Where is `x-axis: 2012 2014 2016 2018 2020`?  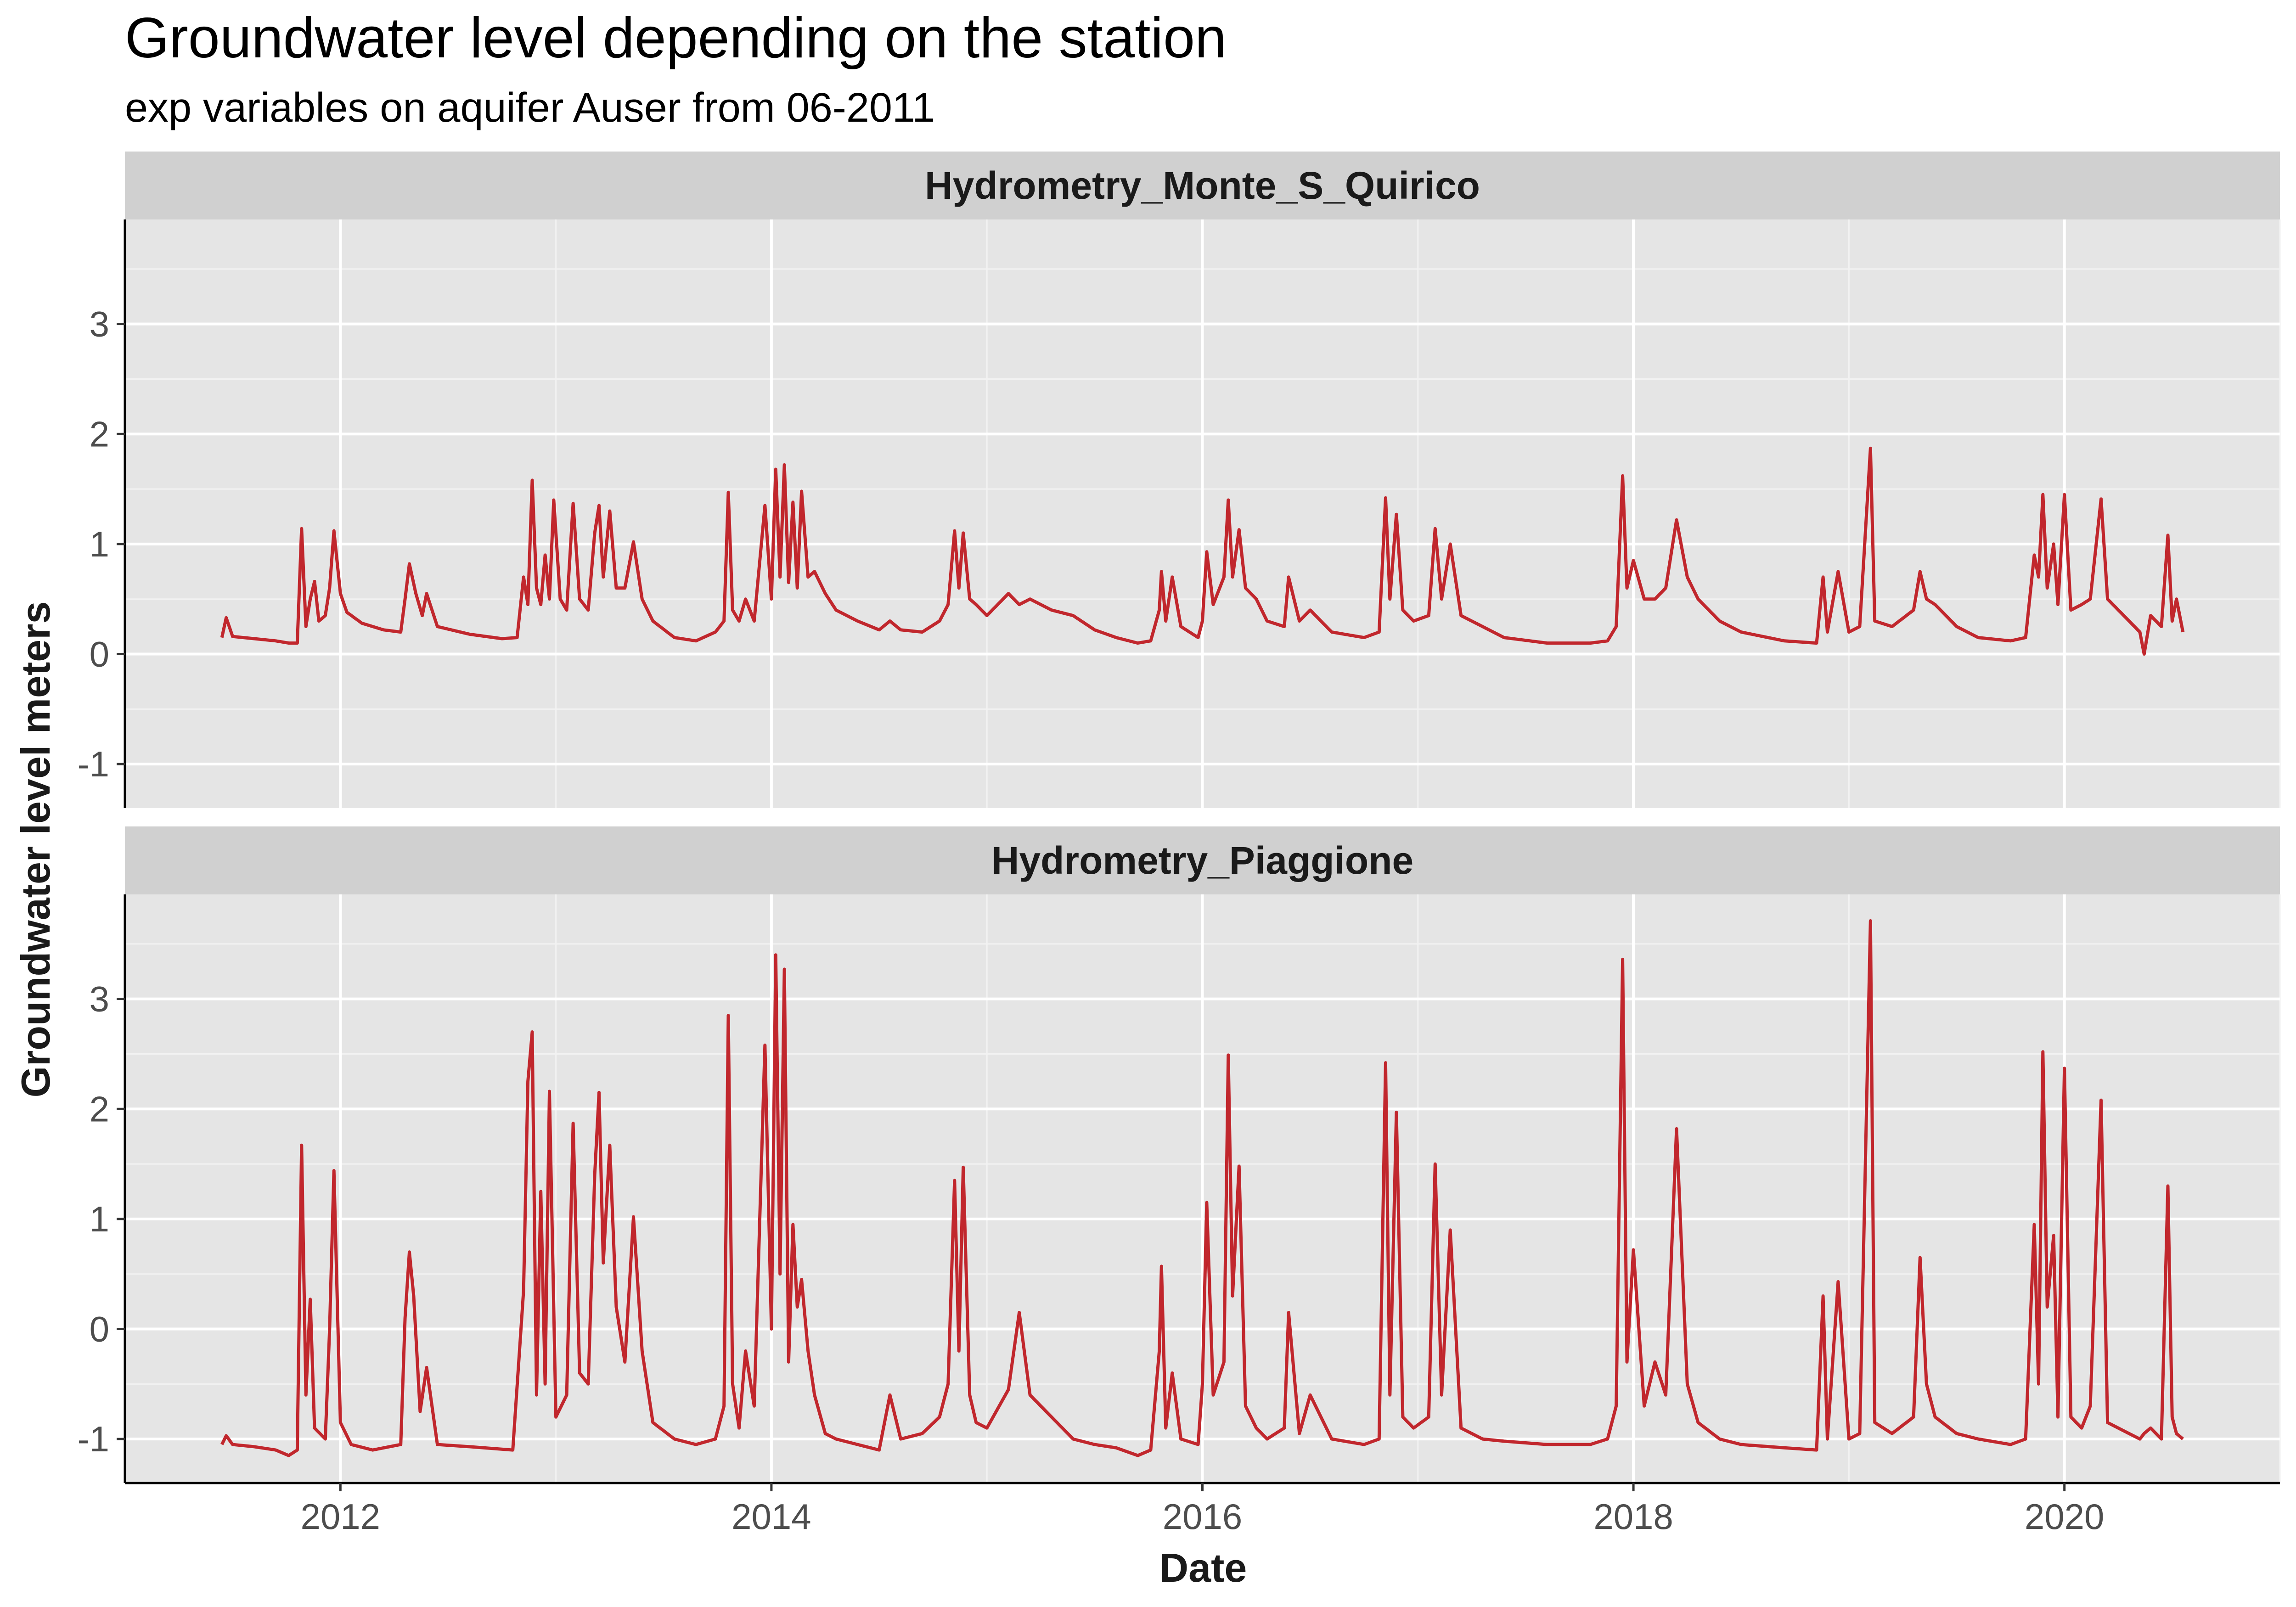
x-axis: 2012 2014 2016 2018 2020 is located at coordinates (1202, 1509).